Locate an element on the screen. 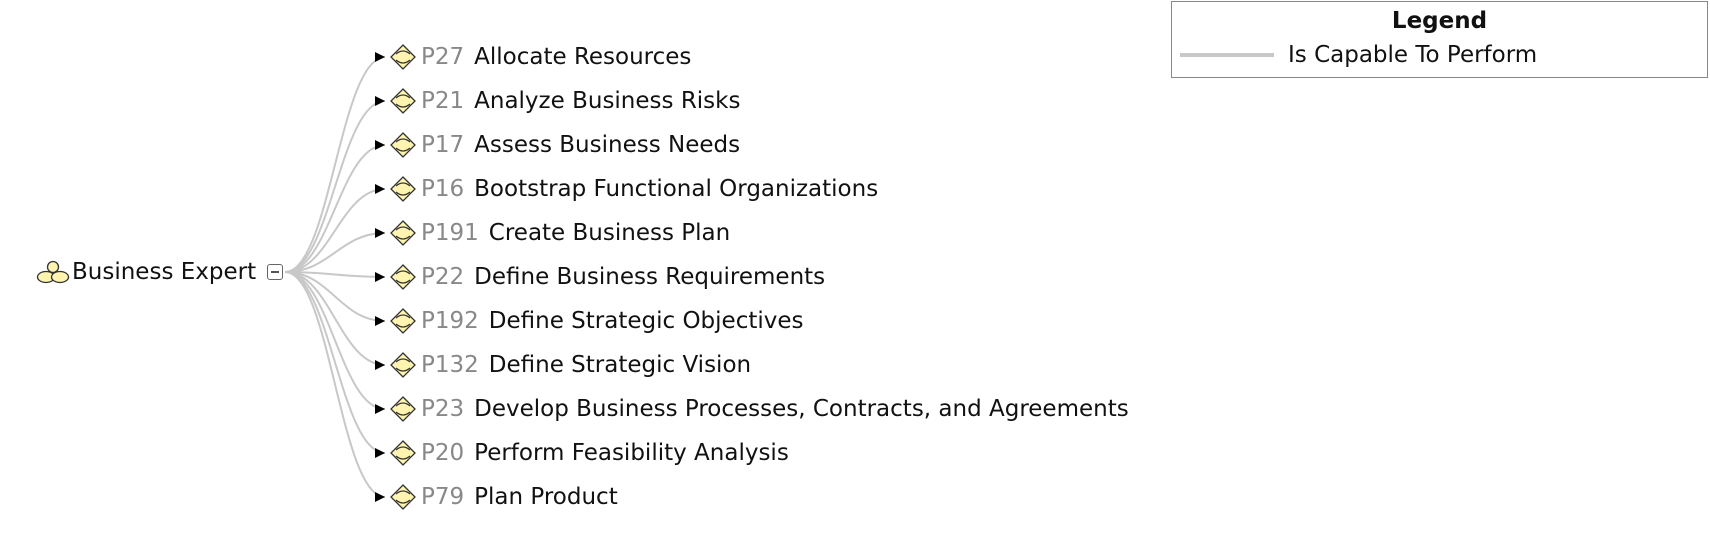 Image resolution: width=1710 pixels, height=542 pixels. process-name: Create Business Plan is located at coordinates (609, 233).